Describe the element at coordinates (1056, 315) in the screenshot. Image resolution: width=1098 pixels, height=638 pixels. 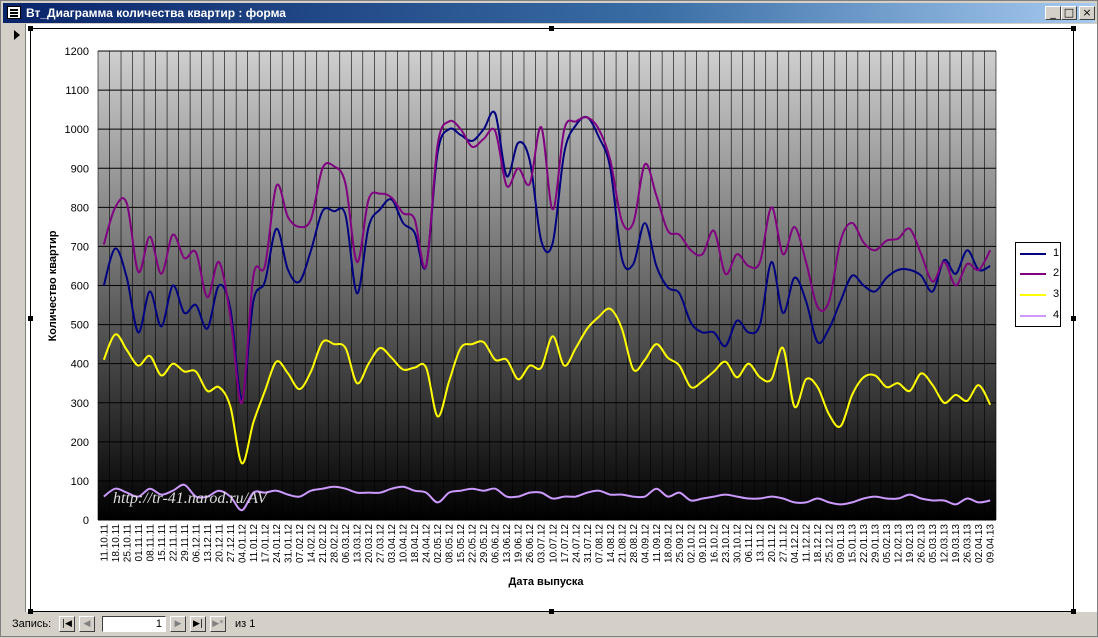
I see `legend-label-4: 4` at that location.